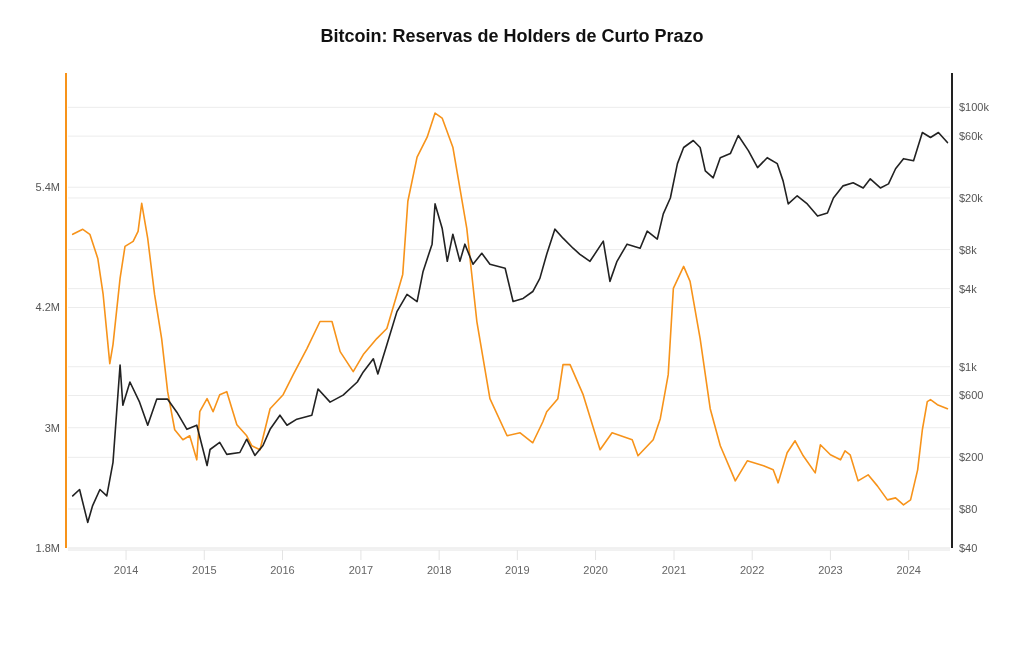  What do you see at coordinates (126, 570) in the screenshot?
I see `x-tick-label: 2014` at bounding box center [126, 570].